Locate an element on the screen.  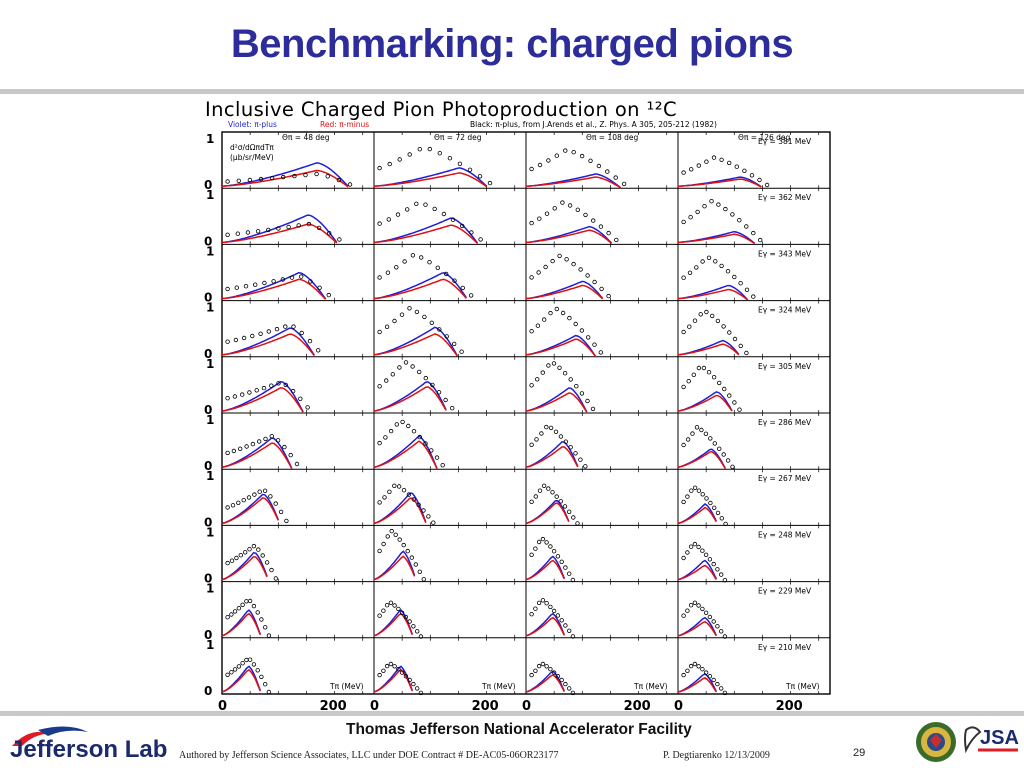
y-tick-label: 0 is located at coordinates (208, 241).